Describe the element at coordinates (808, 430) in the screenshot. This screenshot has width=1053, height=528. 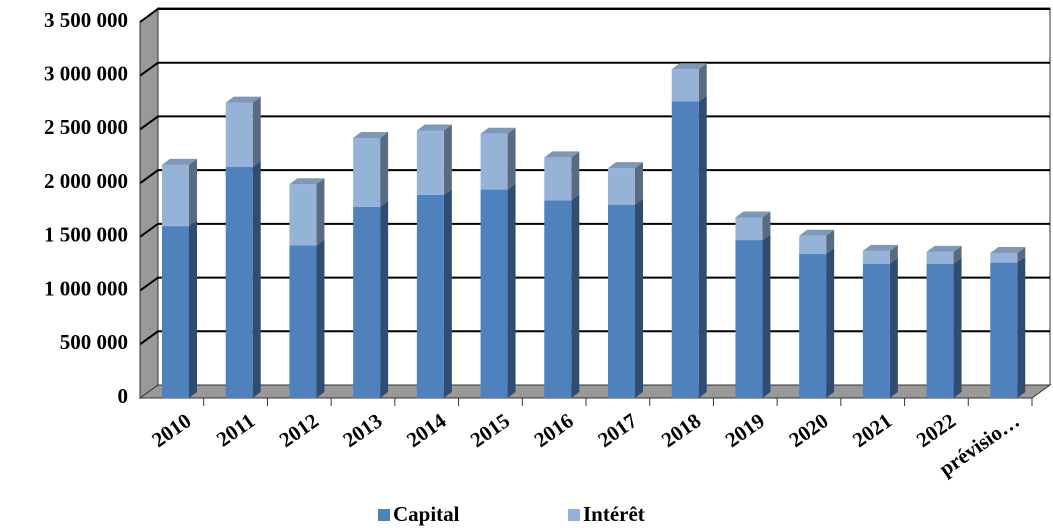
I see `x-tick-label: 2020` at that location.